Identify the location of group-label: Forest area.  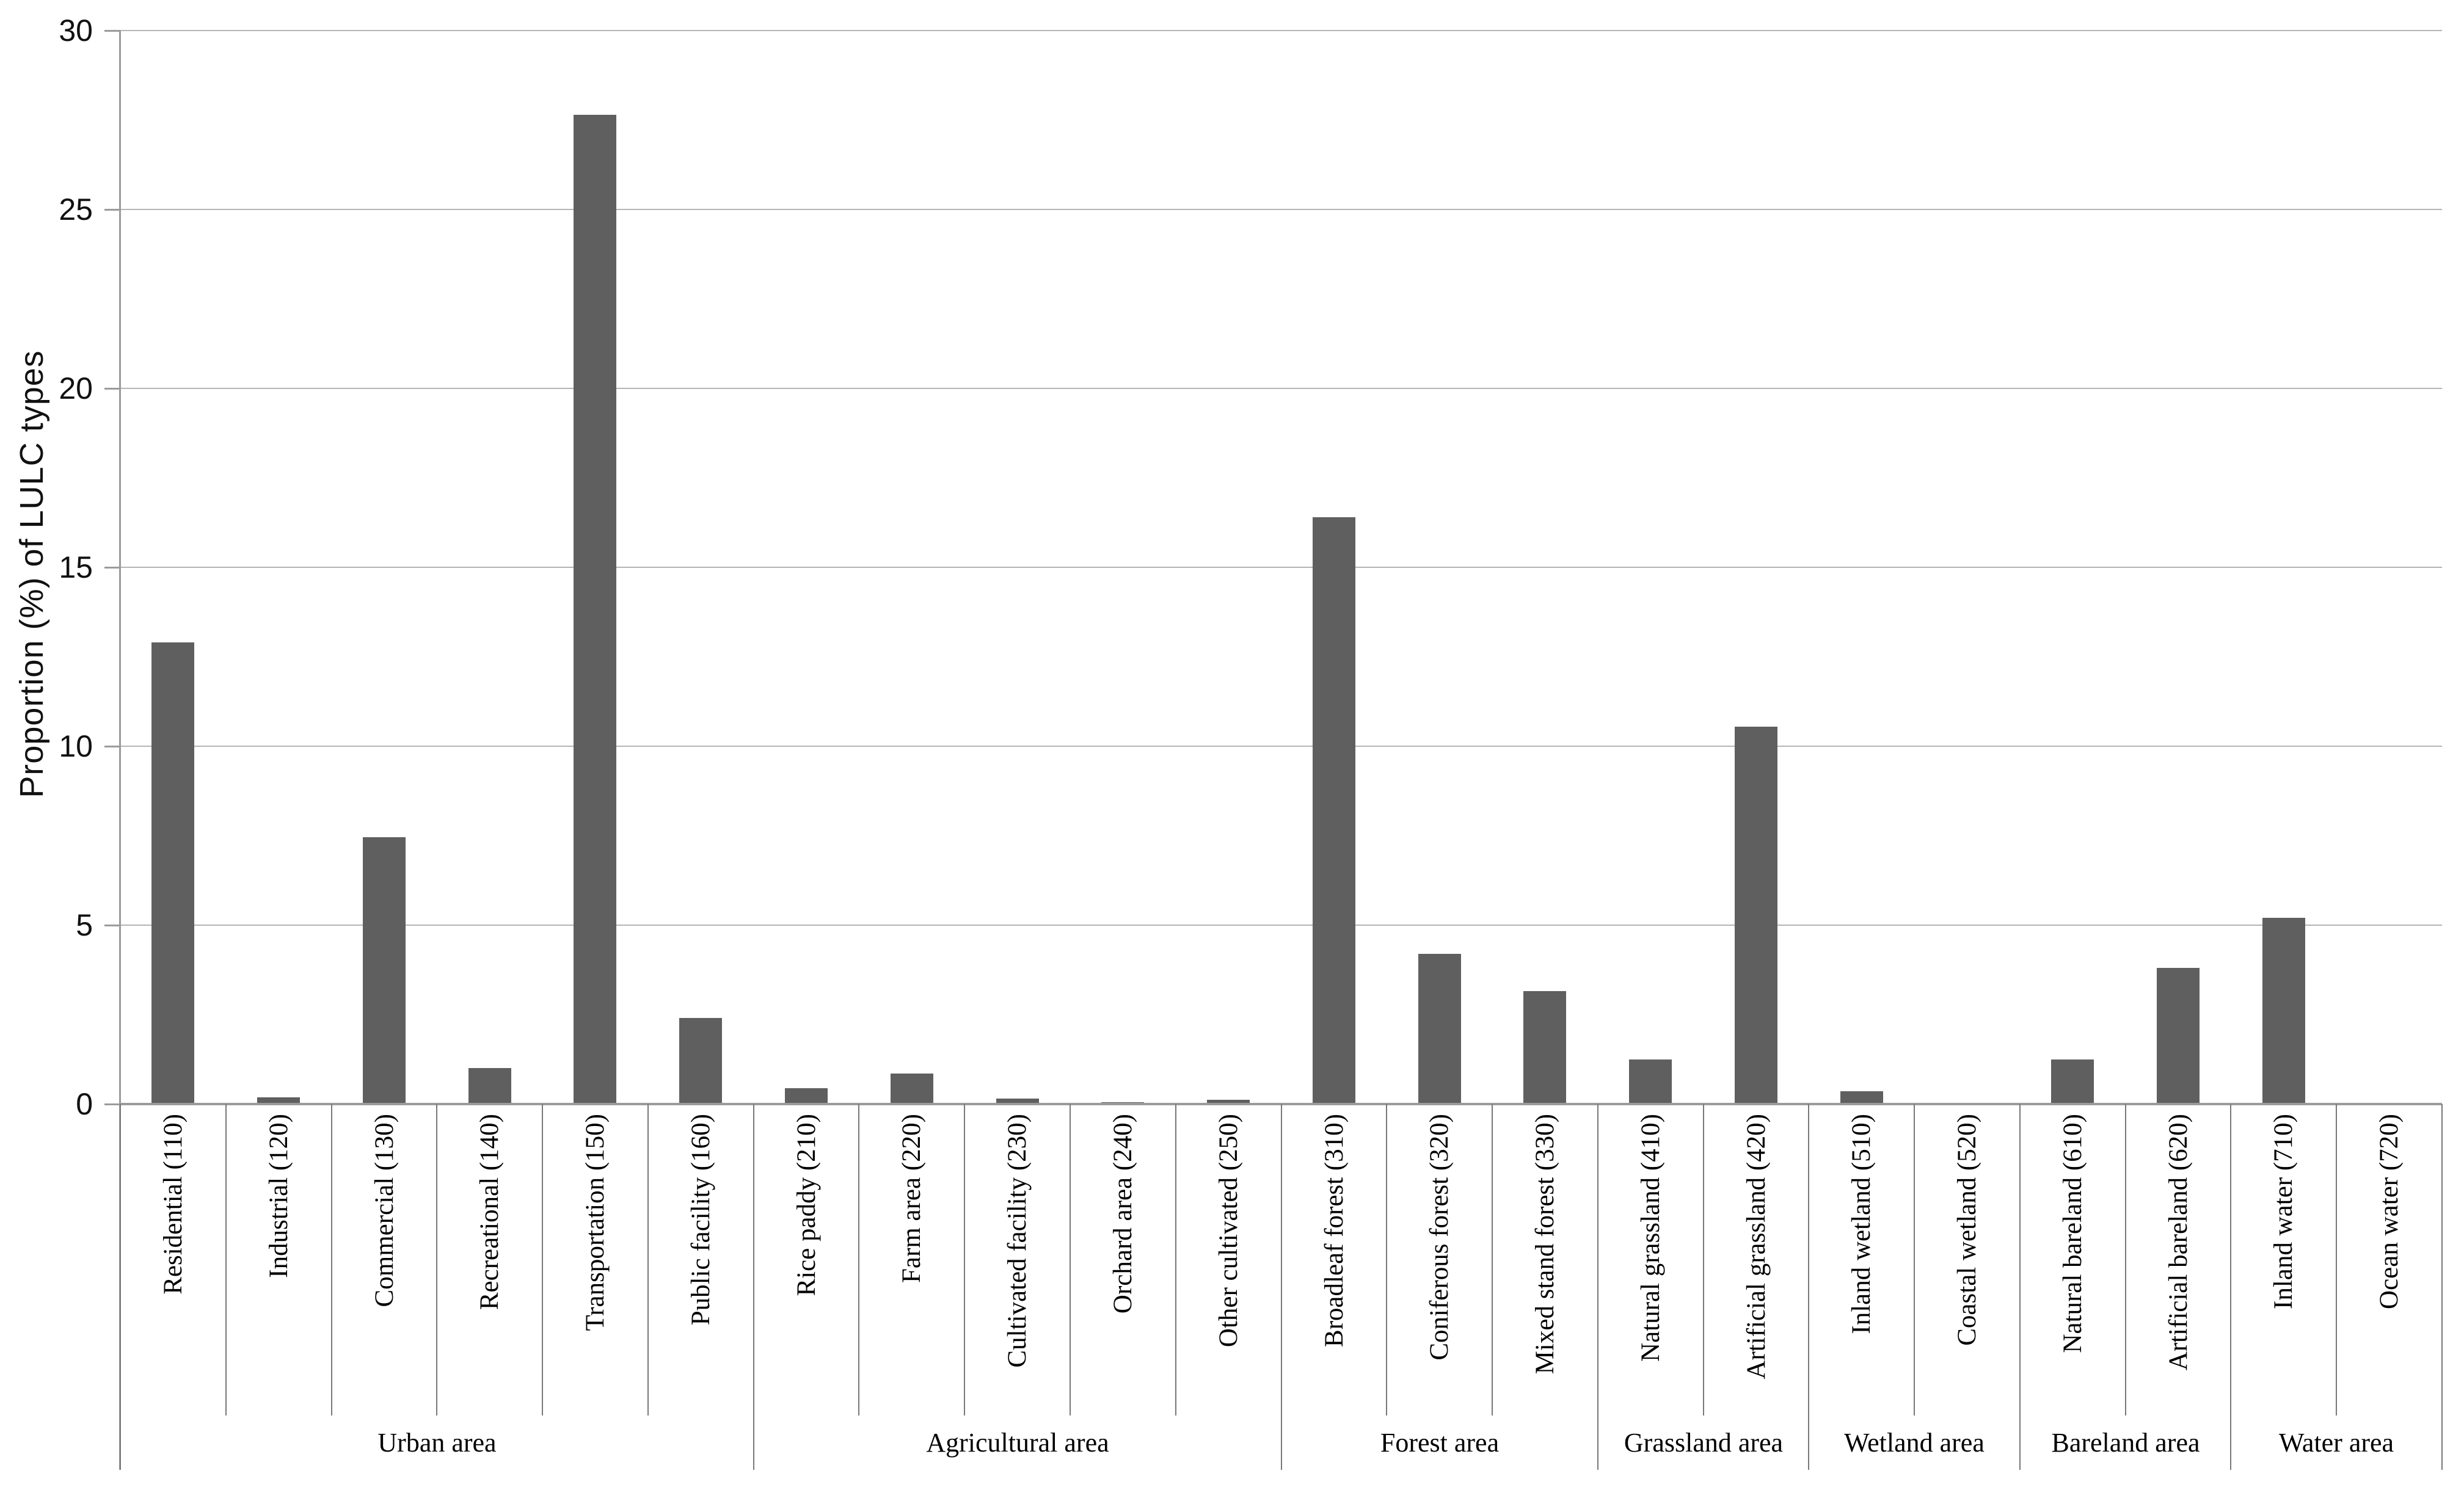
(1440, 1443).